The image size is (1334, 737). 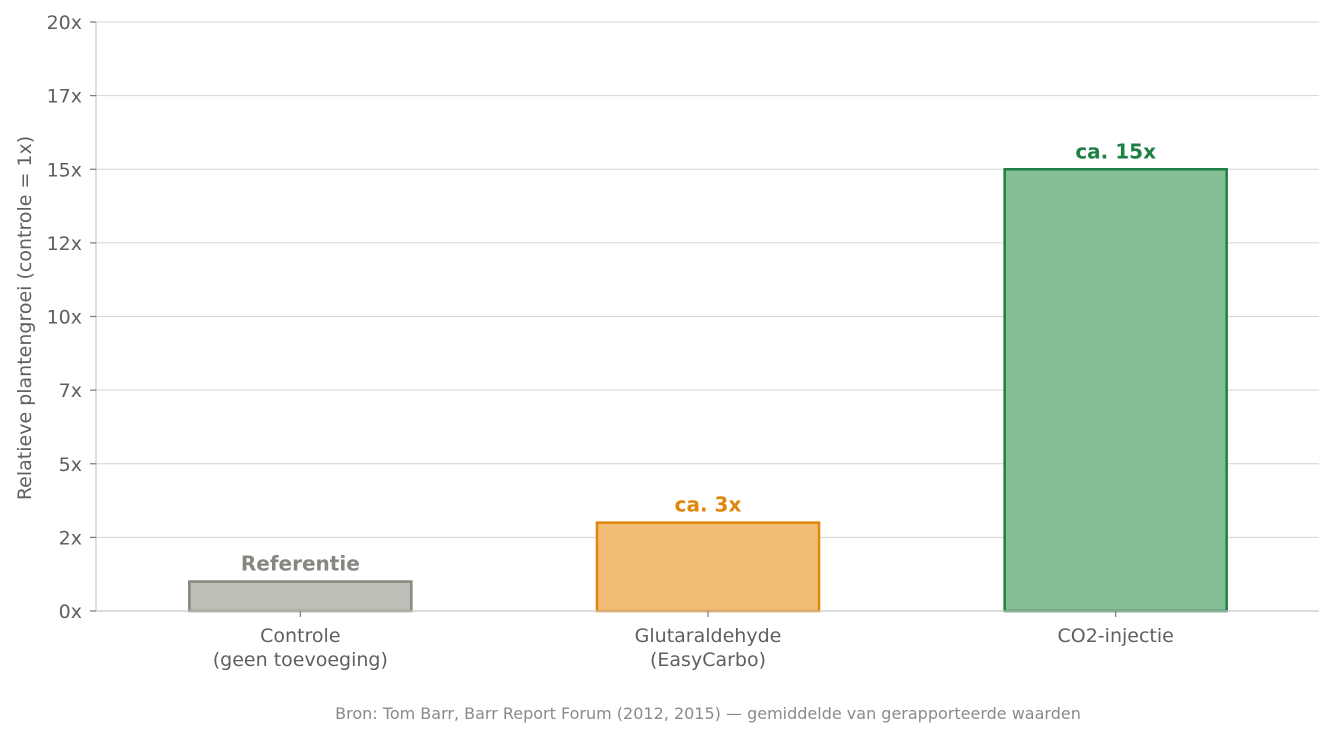 I want to click on y-ticks: 0x 2x 5x 7x 10x 12x 15x 17x 20x, so click(x=71, y=317).